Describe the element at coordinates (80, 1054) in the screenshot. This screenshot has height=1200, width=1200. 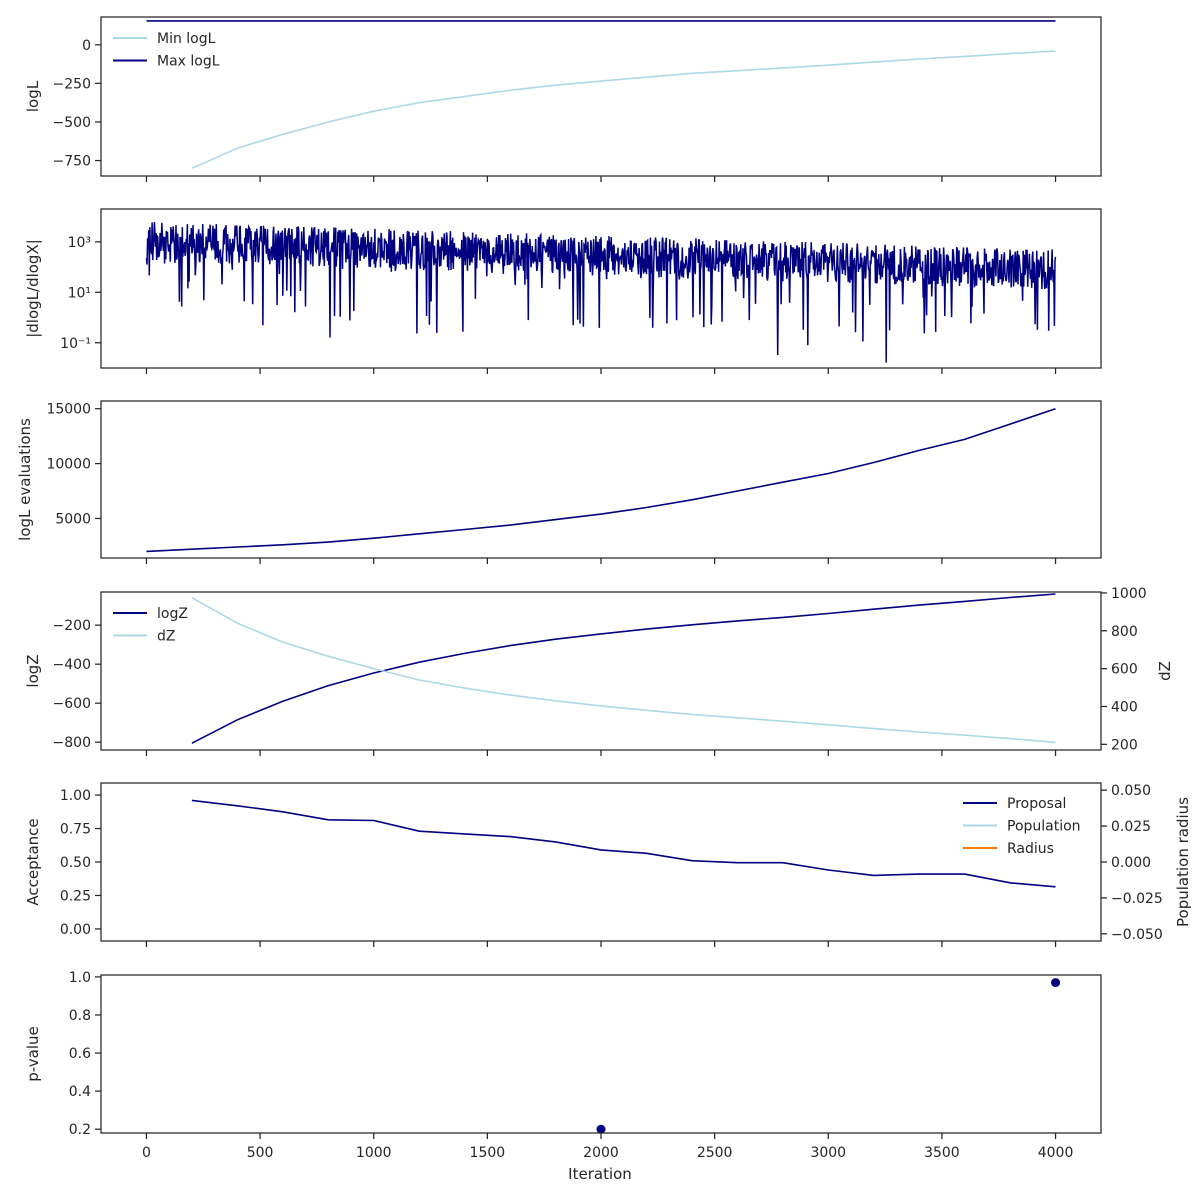
I see `y-tick-label: 0.6` at that location.